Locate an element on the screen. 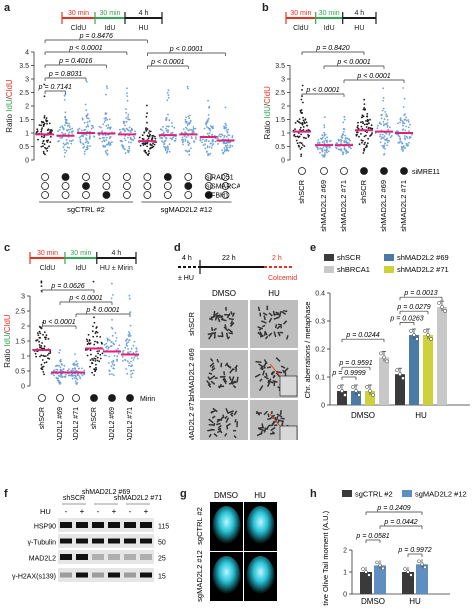  panel-letter: g is located at coordinates (183, 494).